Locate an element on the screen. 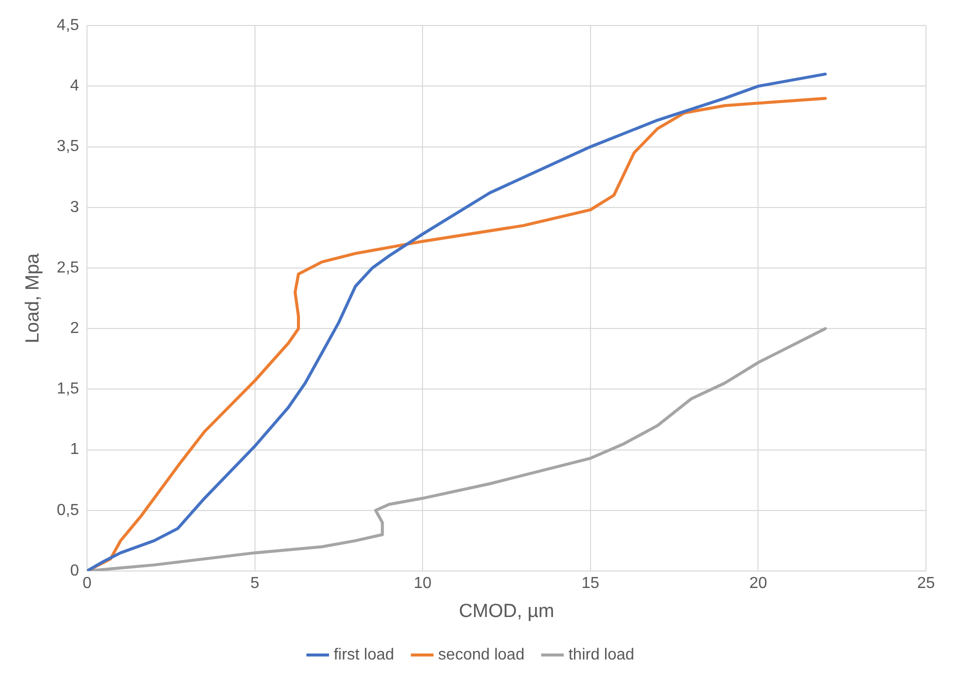  x-tick-label: 15 is located at coordinates (591, 583).